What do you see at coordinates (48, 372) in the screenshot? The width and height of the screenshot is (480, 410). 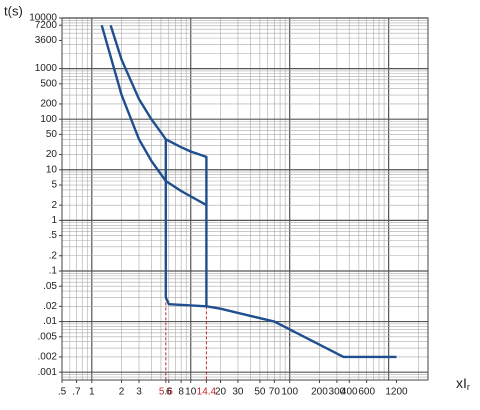 I see `y-tick-label: .001` at bounding box center [48, 372].